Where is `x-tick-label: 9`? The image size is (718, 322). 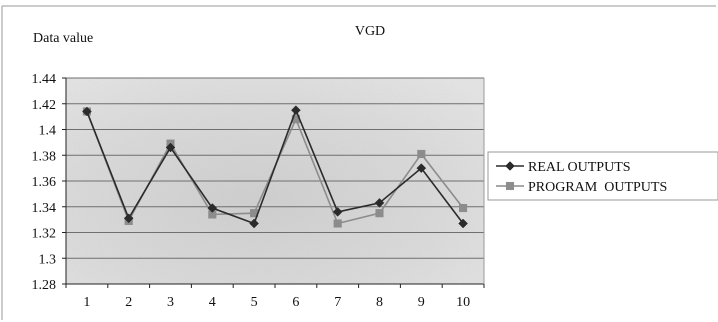 x-tick-label: 9 is located at coordinates (421, 302).